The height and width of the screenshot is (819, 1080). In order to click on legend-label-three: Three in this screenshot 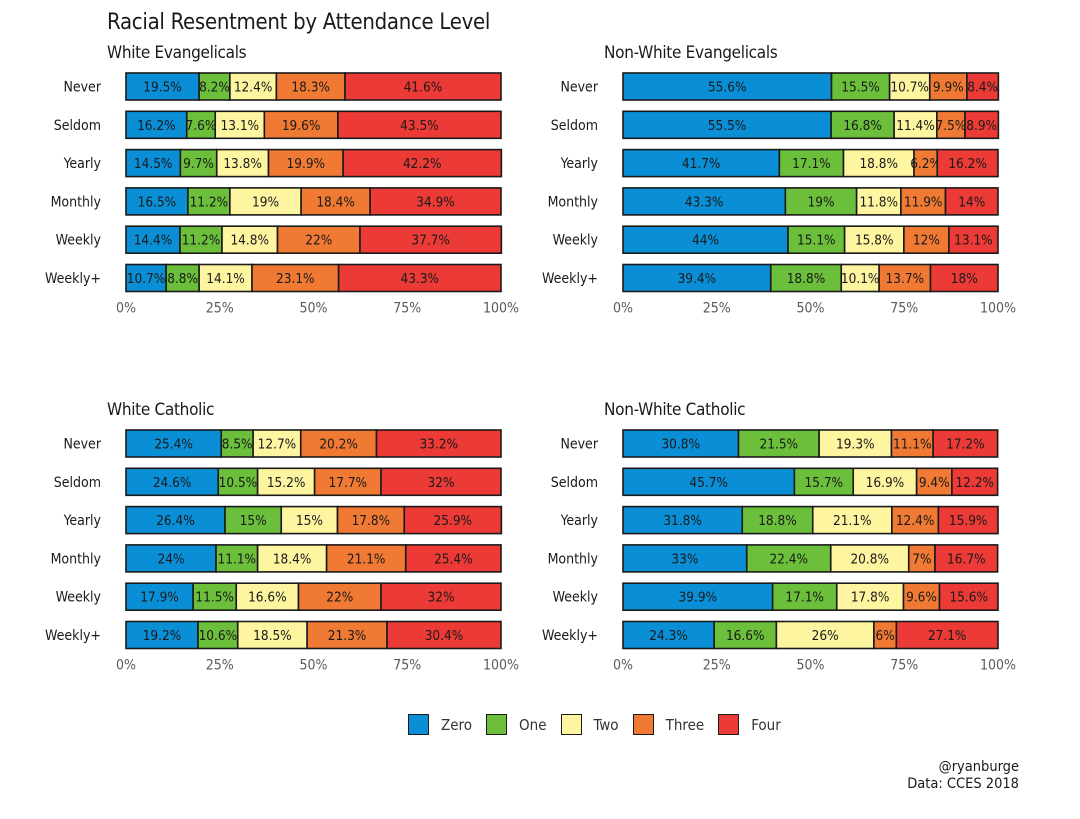, I will do `click(685, 724)`.